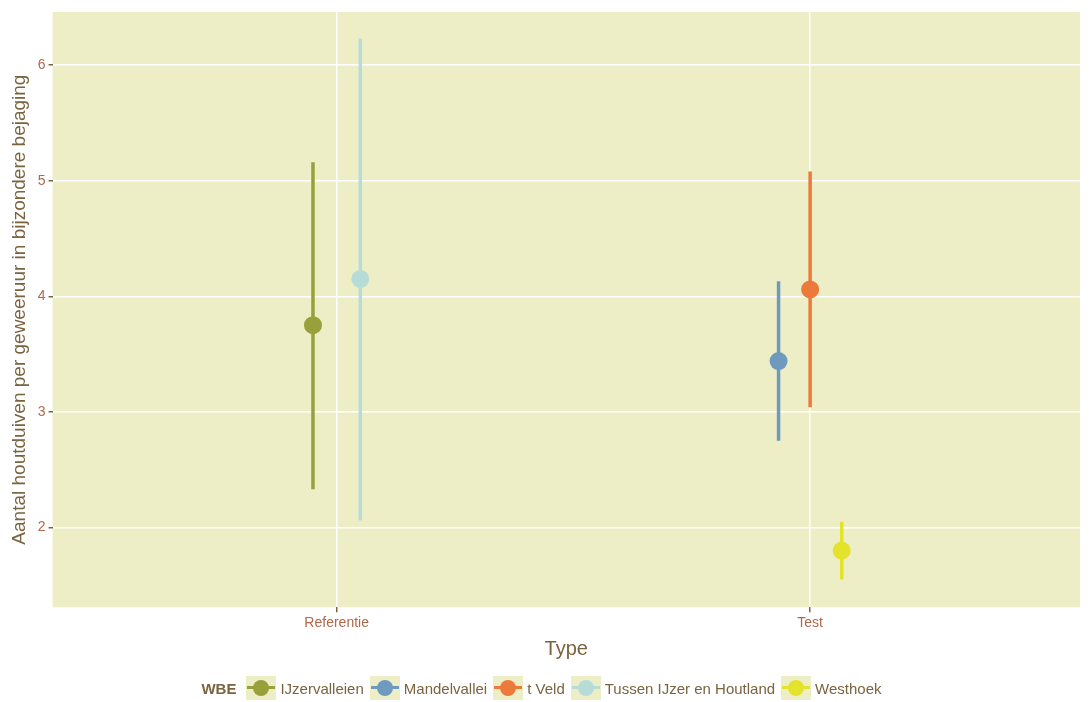  I want to click on x-tick-label: Referentie, so click(337, 622).